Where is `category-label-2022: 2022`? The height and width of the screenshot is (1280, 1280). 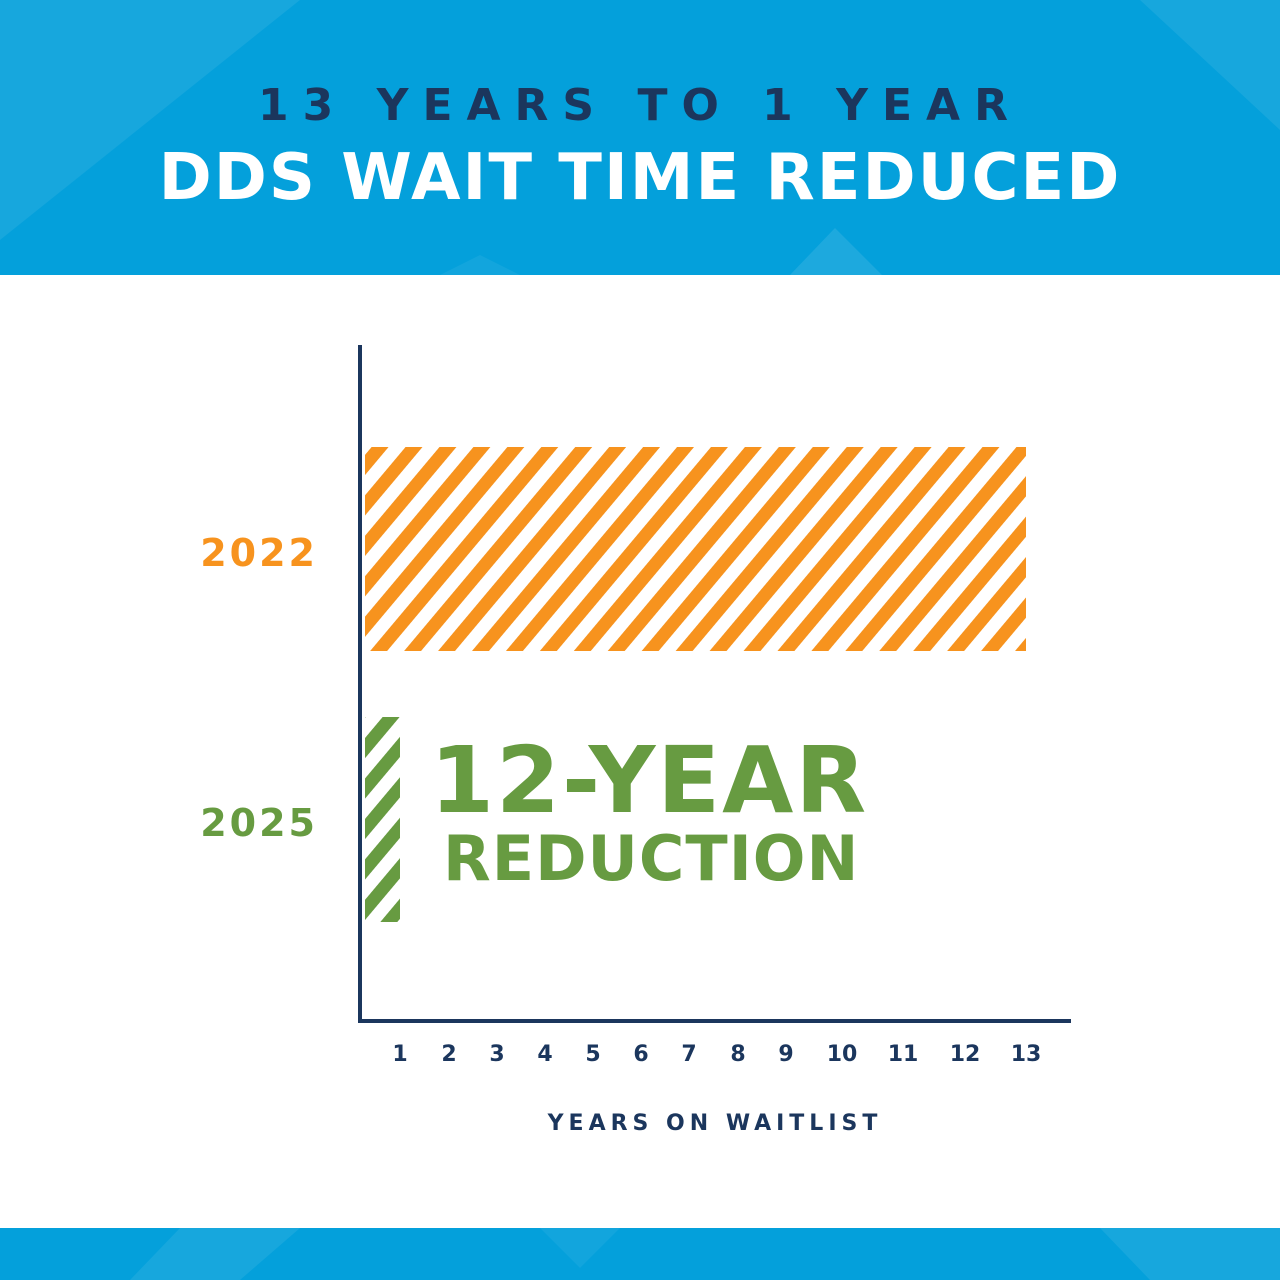 category-label-2022: 2022 is located at coordinates (259, 553).